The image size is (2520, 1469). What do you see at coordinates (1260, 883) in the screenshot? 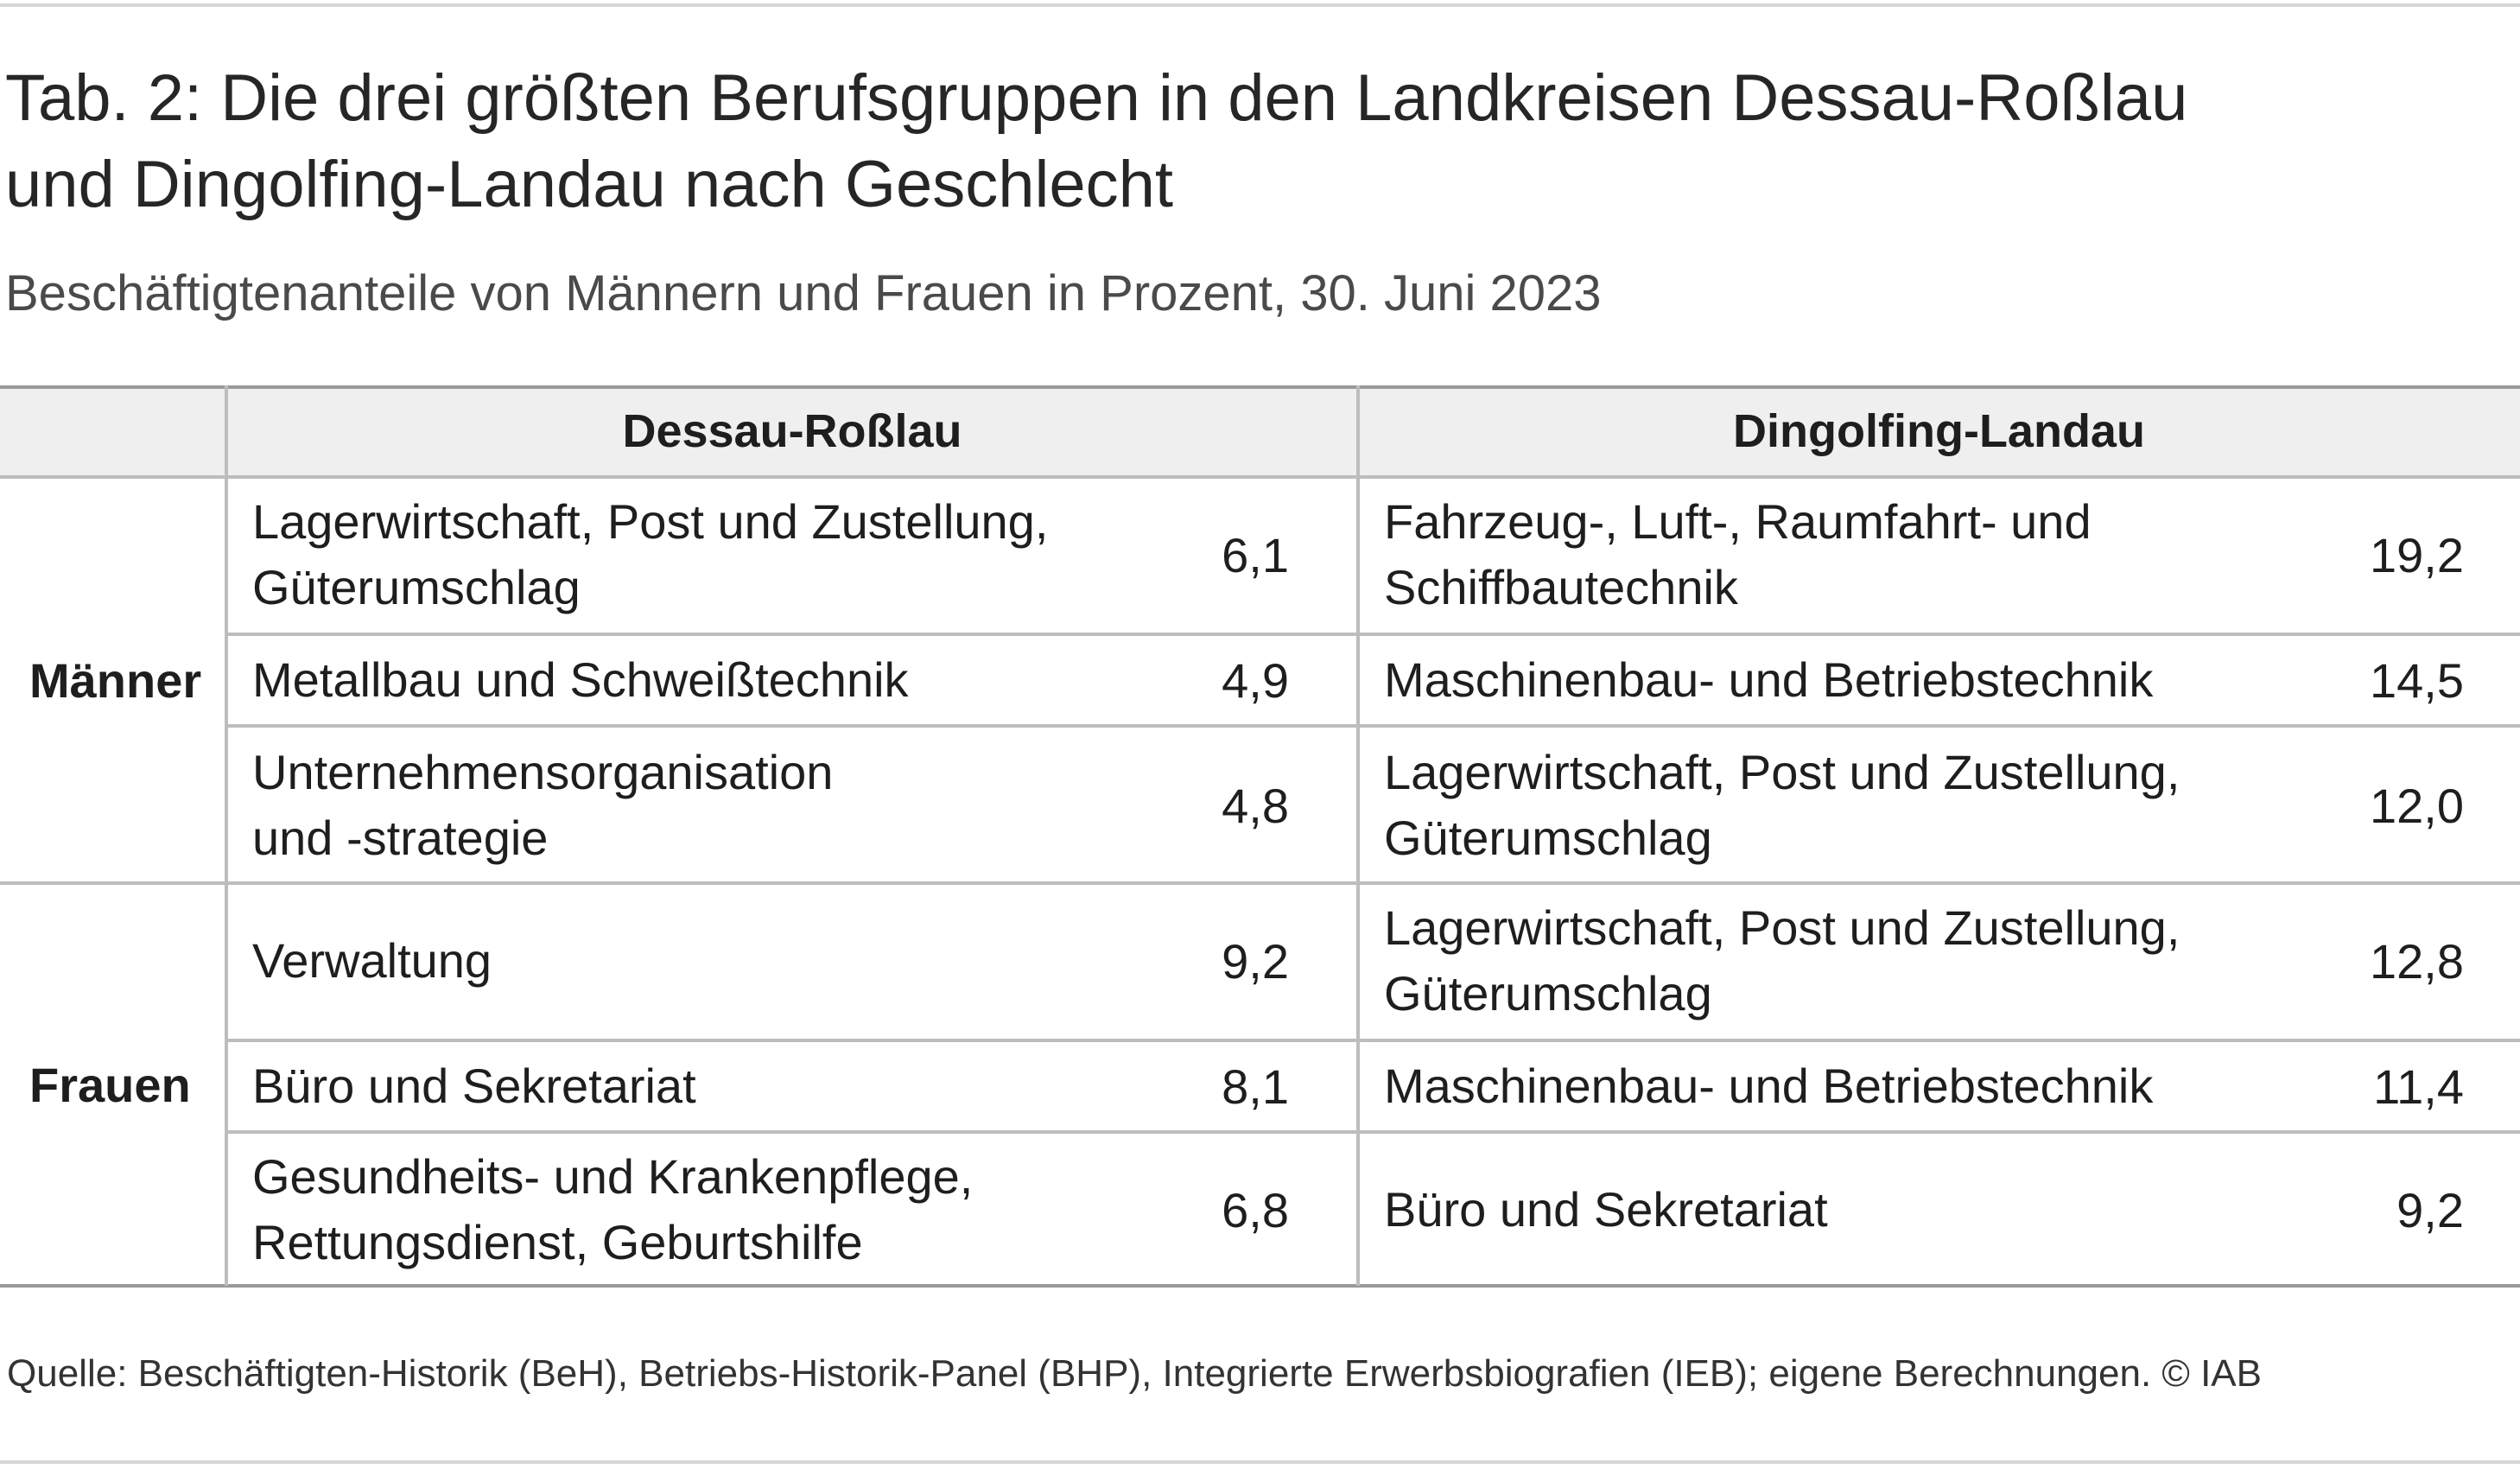
I see `group-divider` at bounding box center [1260, 883].